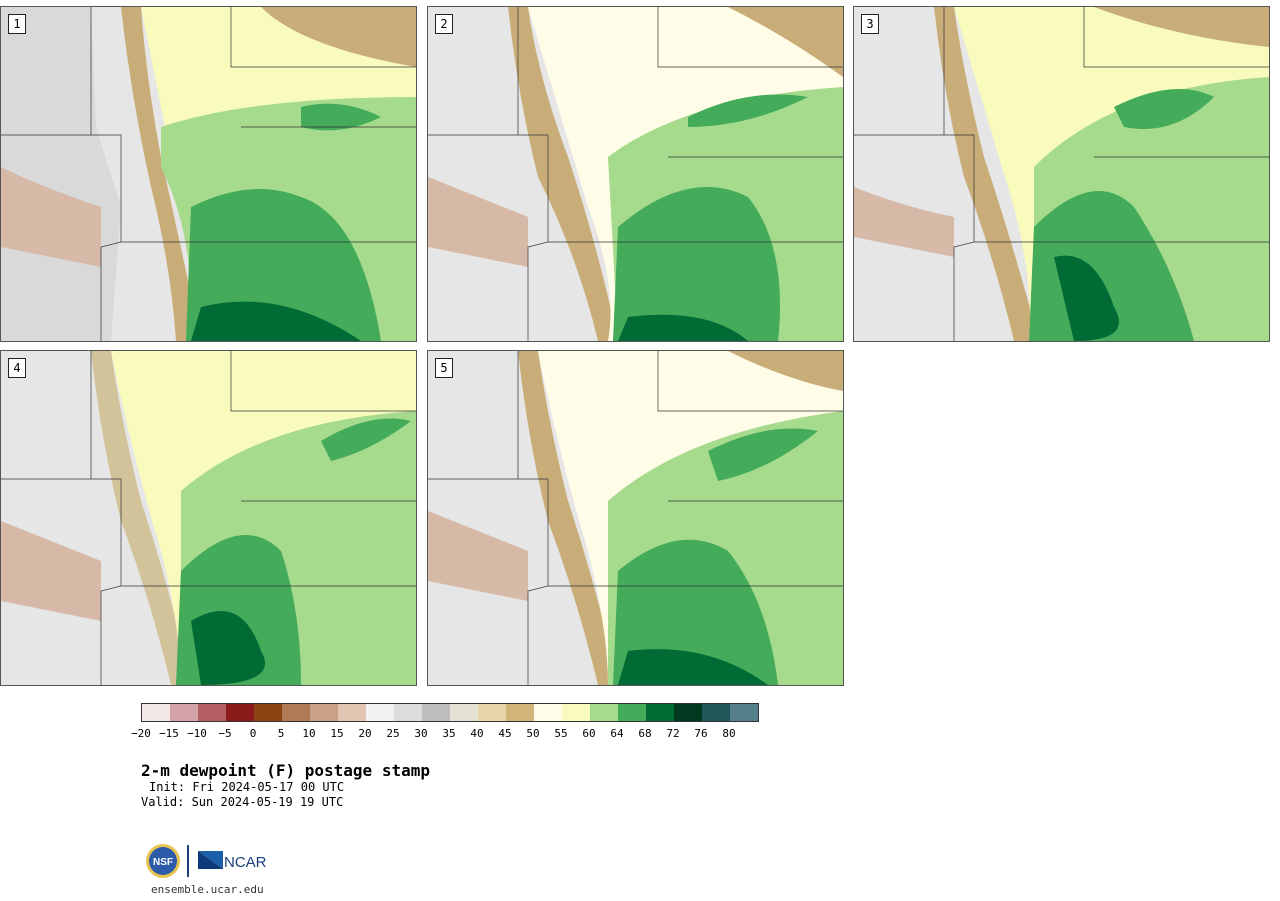  What do you see at coordinates (589, 733) in the screenshot?
I see `colorbar-tick-label: 60` at bounding box center [589, 733].